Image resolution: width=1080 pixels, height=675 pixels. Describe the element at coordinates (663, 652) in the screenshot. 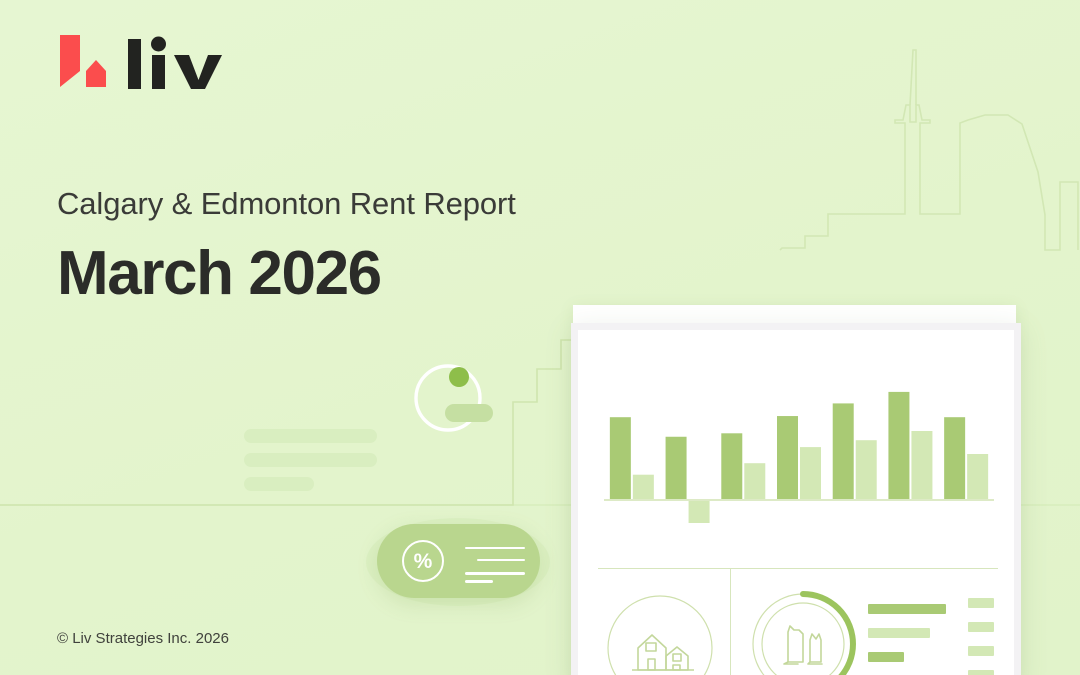

I see `two-houses-icon` at that location.